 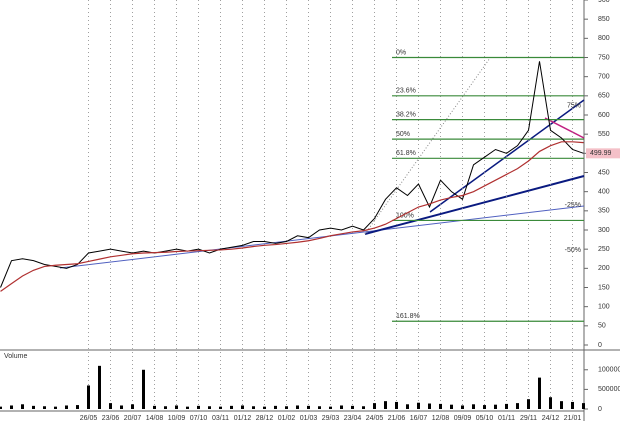 I want to click on y-tick-label: 250, so click(x=604, y=249).